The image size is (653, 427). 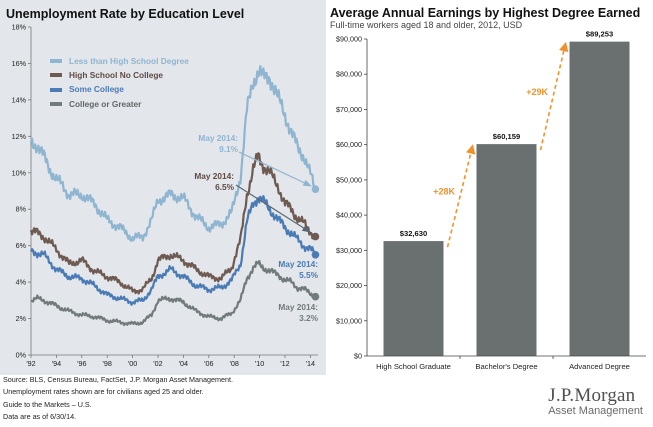 What do you see at coordinates (595, 411) in the screenshot?
I see `brand-subtitle: Asset Management` at bounding box center [595, 411].